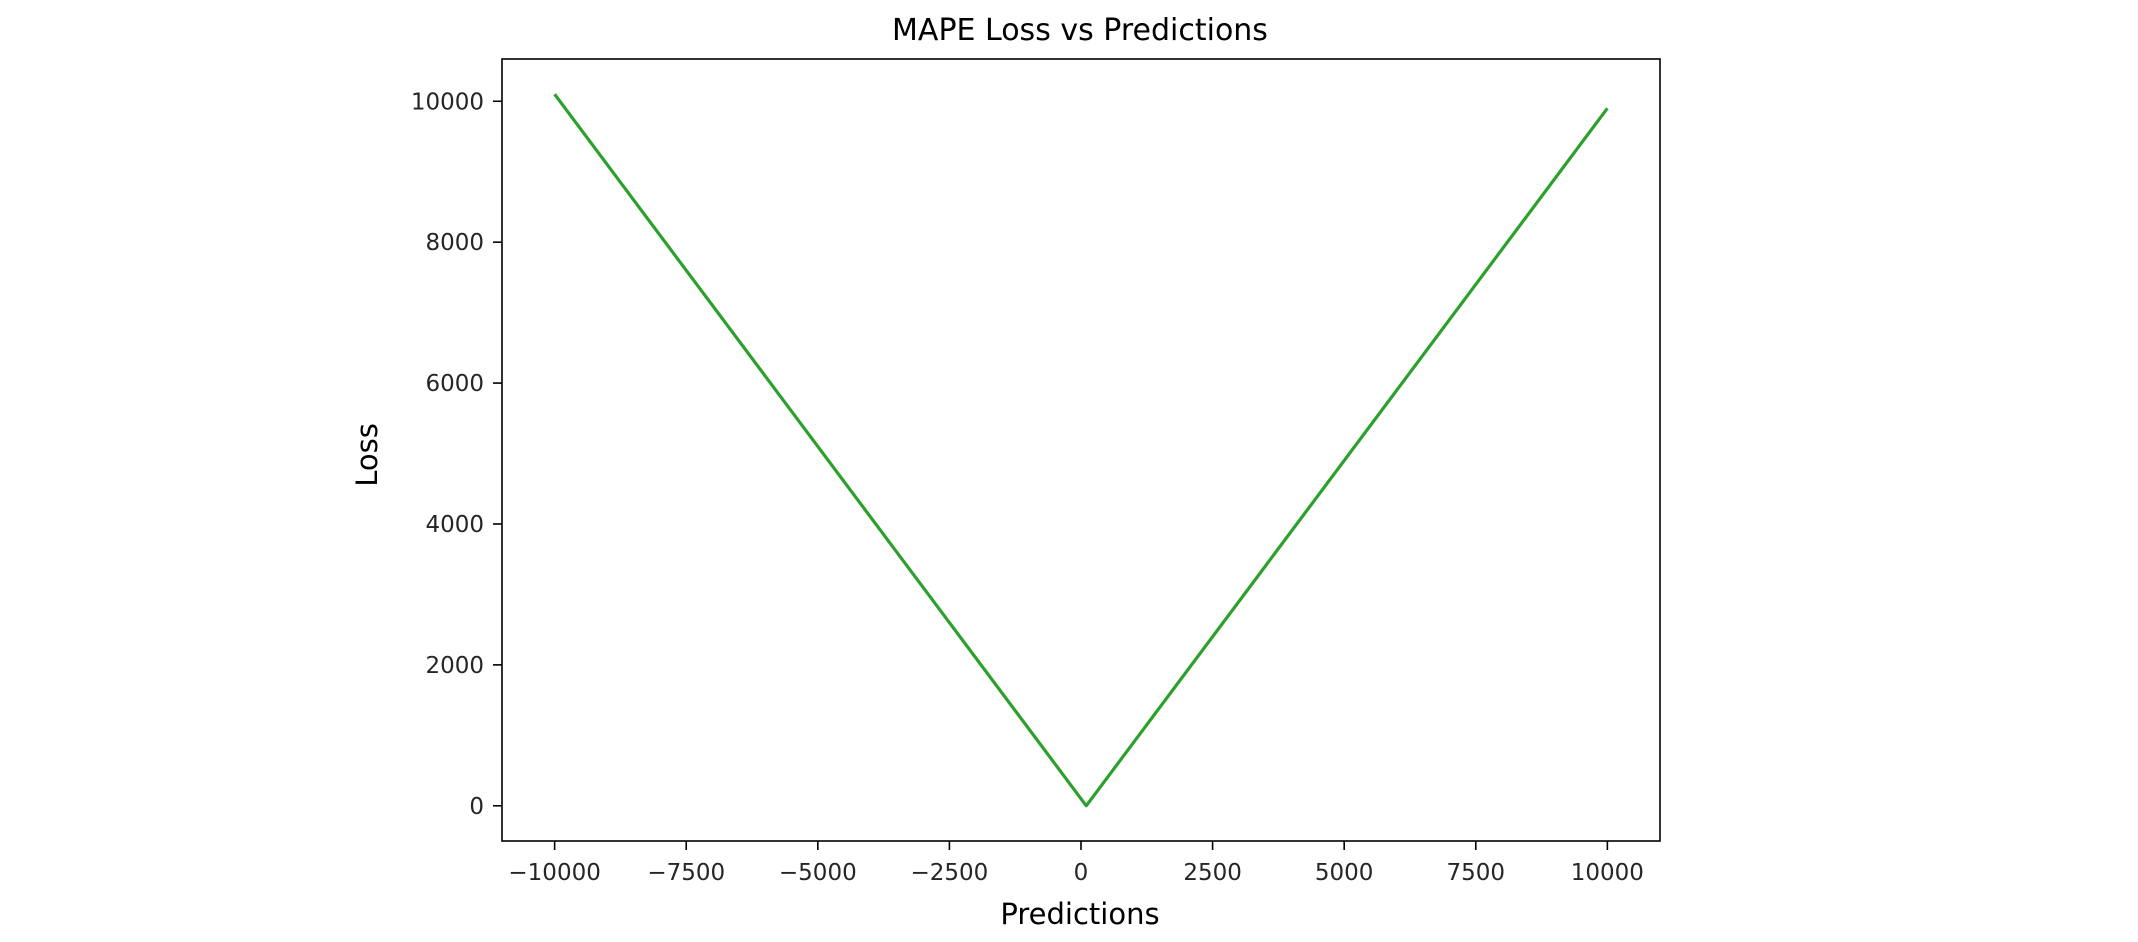 This screenshot has height=942, width=2138. Describe the element at coordinates (1607, 873) in the screenshot. I see `x-tick-label: 10000` at that location.